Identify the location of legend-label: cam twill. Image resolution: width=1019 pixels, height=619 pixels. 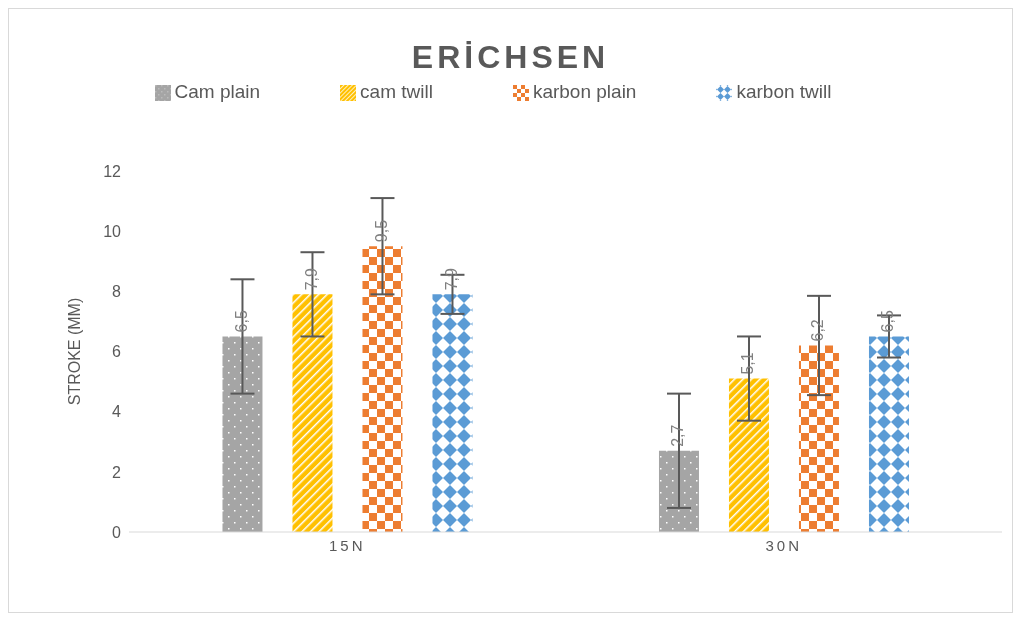
(396, 91).